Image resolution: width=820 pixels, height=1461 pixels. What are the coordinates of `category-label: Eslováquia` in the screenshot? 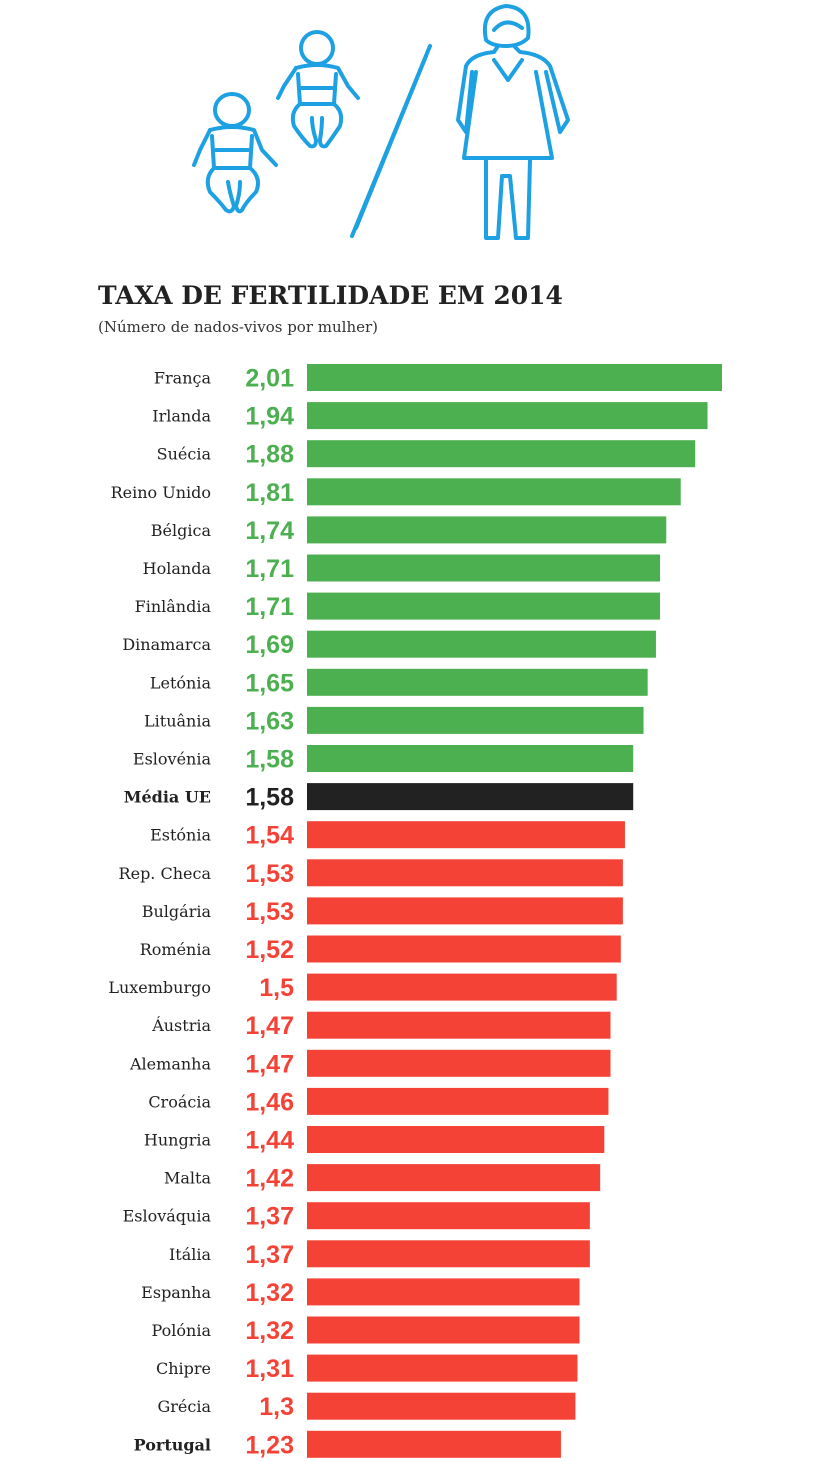 It's located at (167, 1216).